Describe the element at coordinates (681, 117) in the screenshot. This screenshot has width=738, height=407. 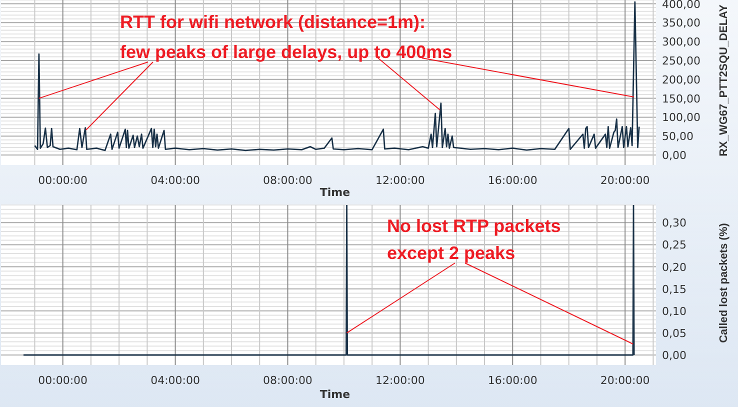
I see `y-tick-label: 100,00` at that location.